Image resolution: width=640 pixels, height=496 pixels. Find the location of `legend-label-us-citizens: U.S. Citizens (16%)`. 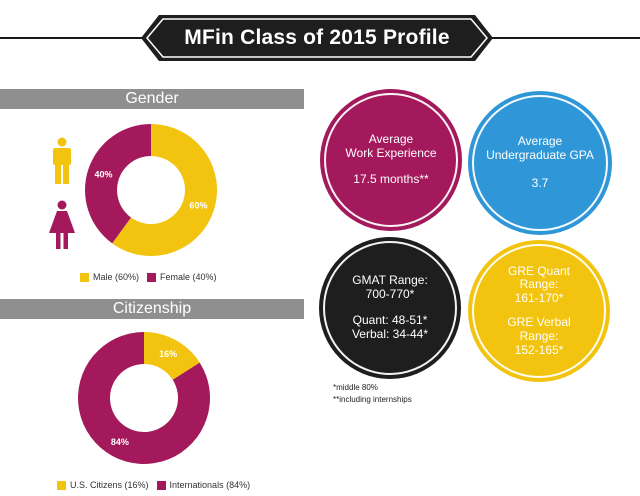

legend-label-us-citizens: U.S. Citizens (16%) is located at coordinates (109, 485).